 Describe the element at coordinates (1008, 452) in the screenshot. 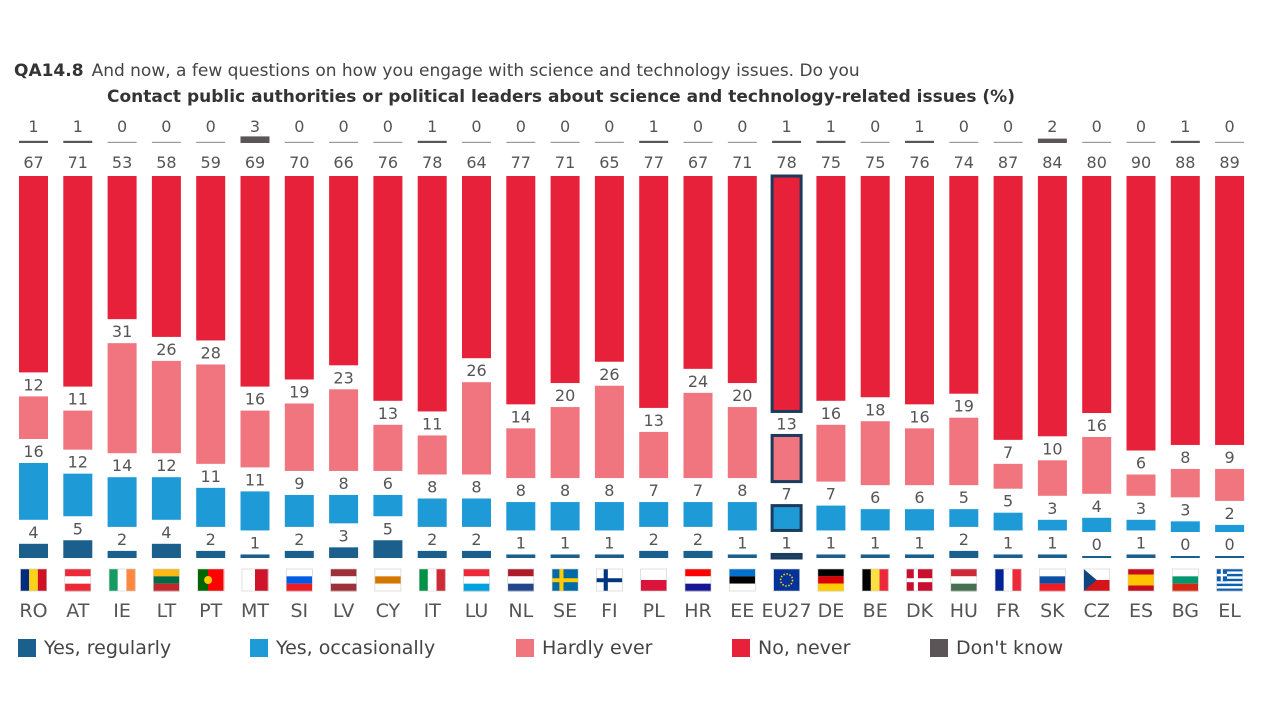

I see `label-hardly-ever-fr: 7` at that location.